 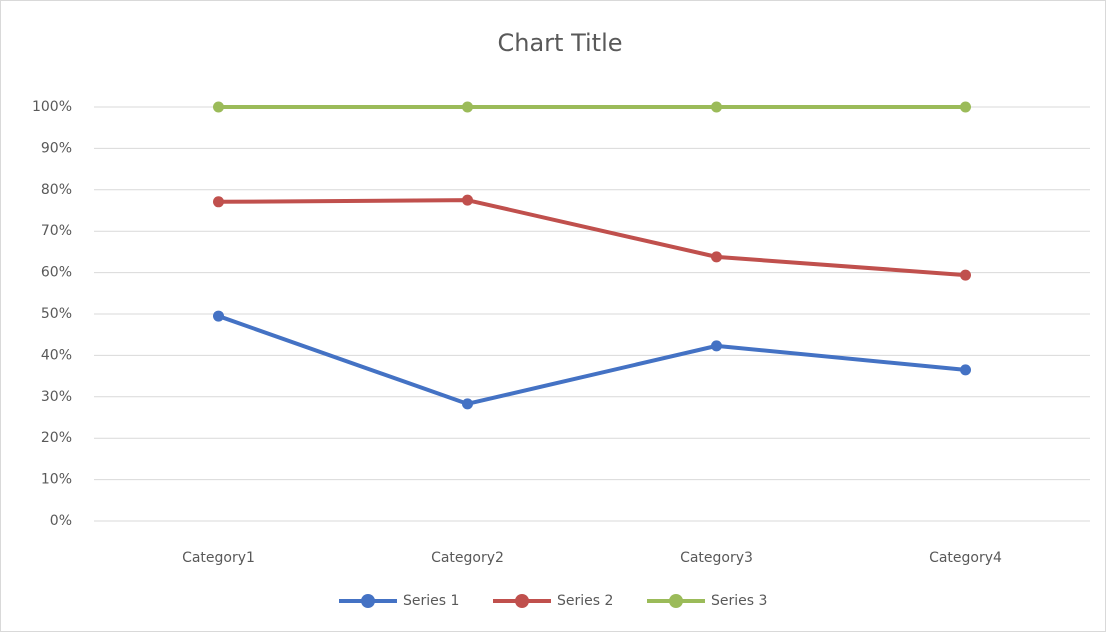 What do you see at coordinates (467, 558) in the screenshot?
I see `x-tick-label: Category2` at bounding box center [467, 558].